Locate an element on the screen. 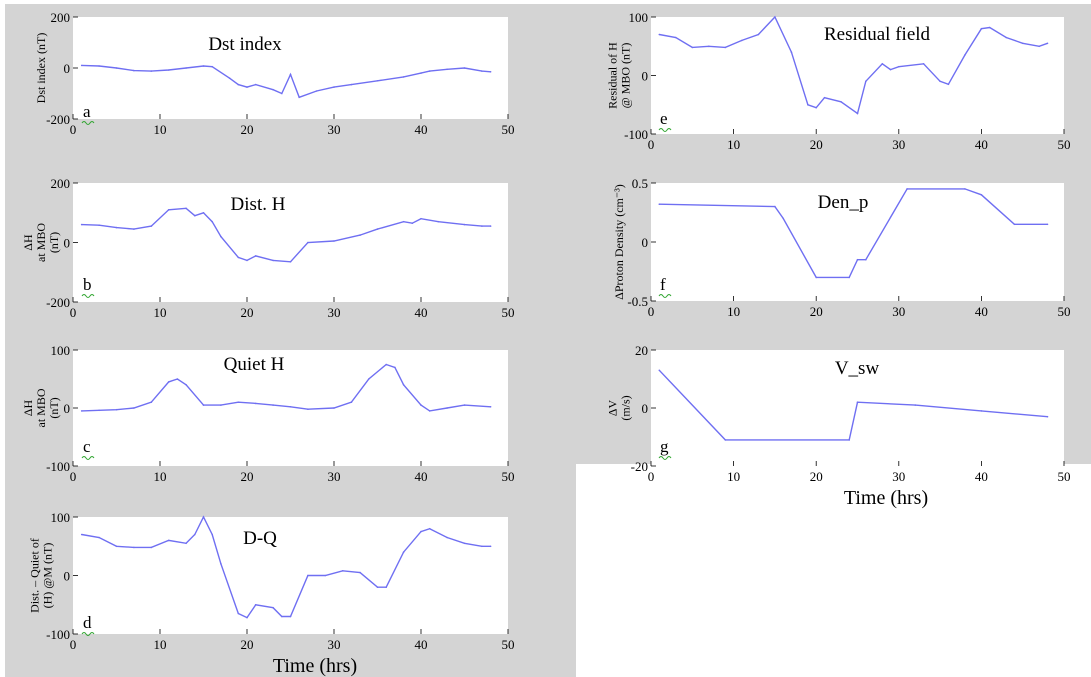 The width and height of the screenshot is (1091, 677). y-axis-label-line-d-0: Dist. – Quiet of is located at coordinates (35, 575).